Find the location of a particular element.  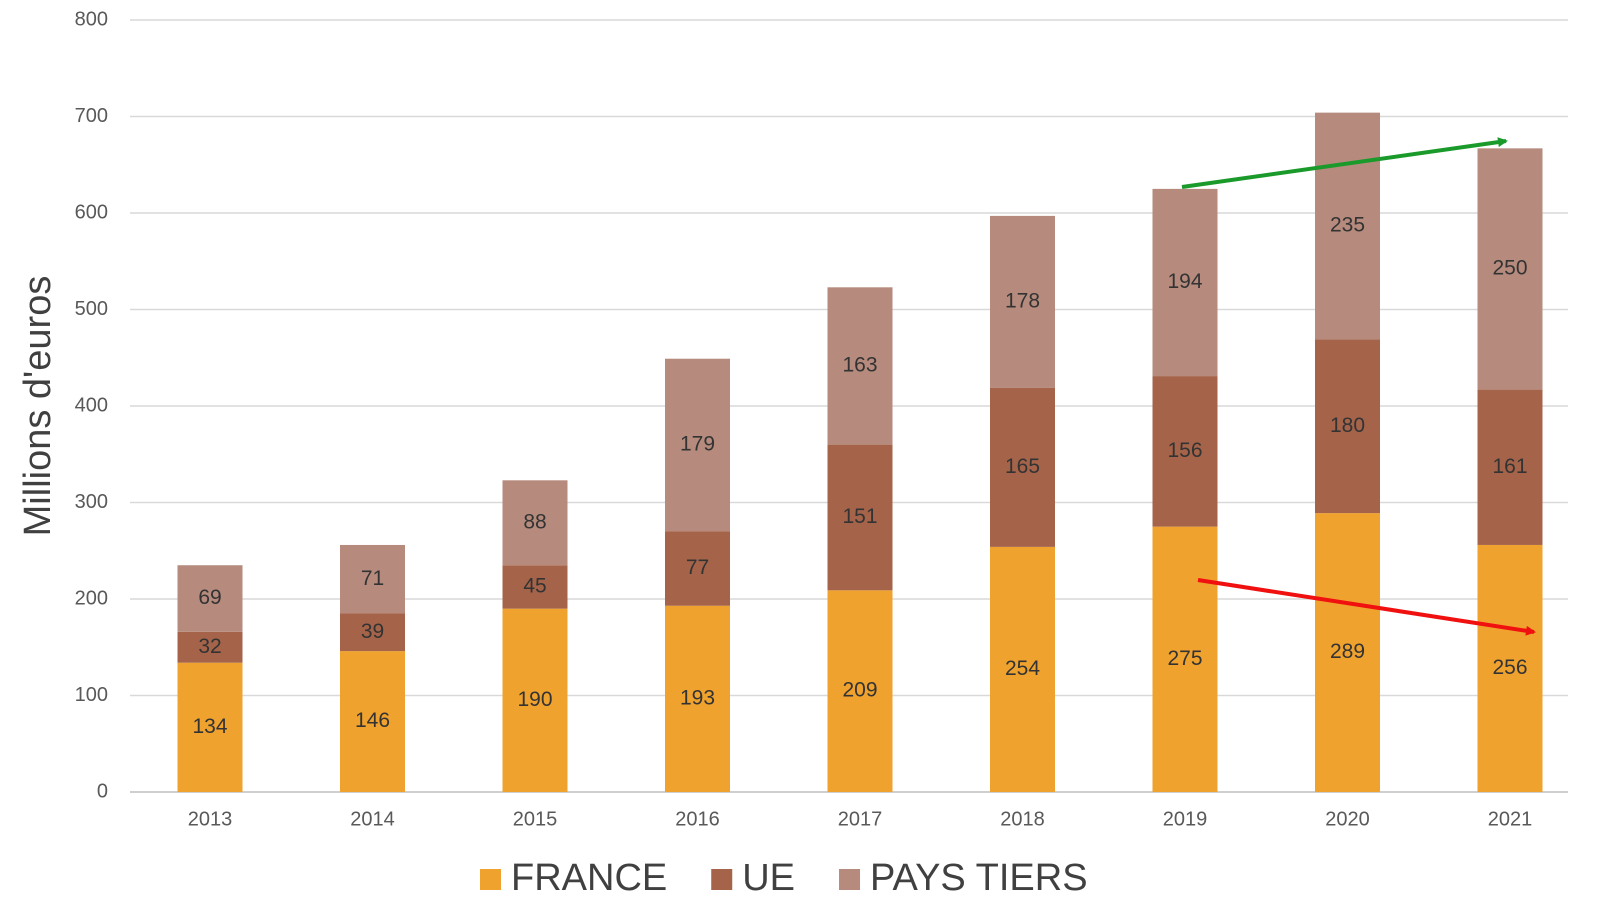

data-label: 179 is located at coordinates (697, 444).